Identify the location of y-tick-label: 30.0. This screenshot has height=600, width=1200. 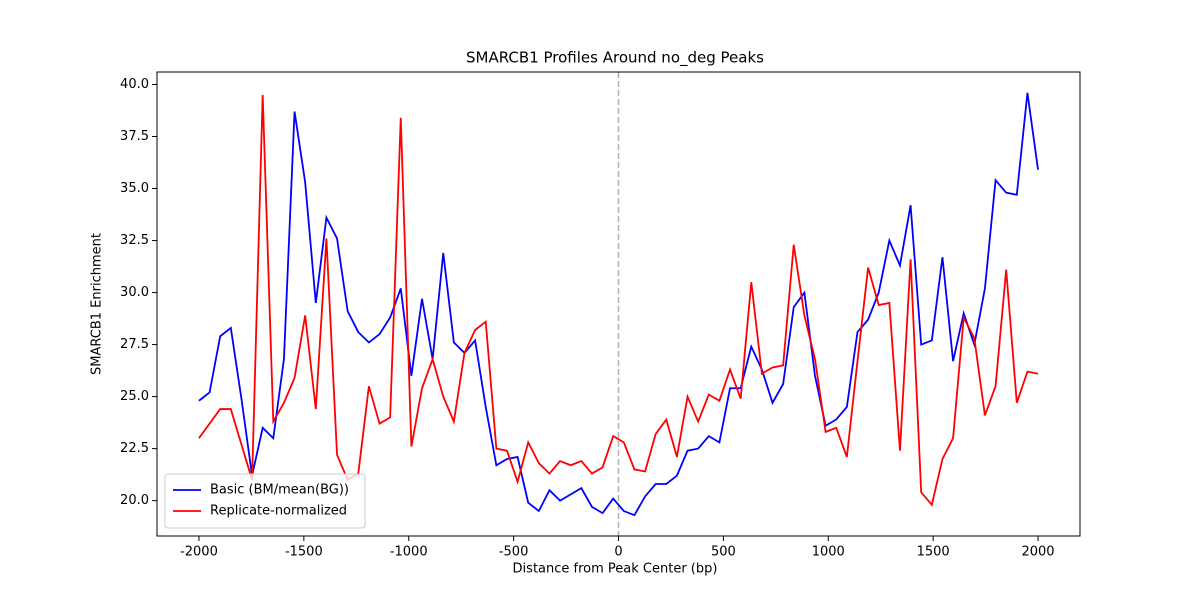
(134, 292).